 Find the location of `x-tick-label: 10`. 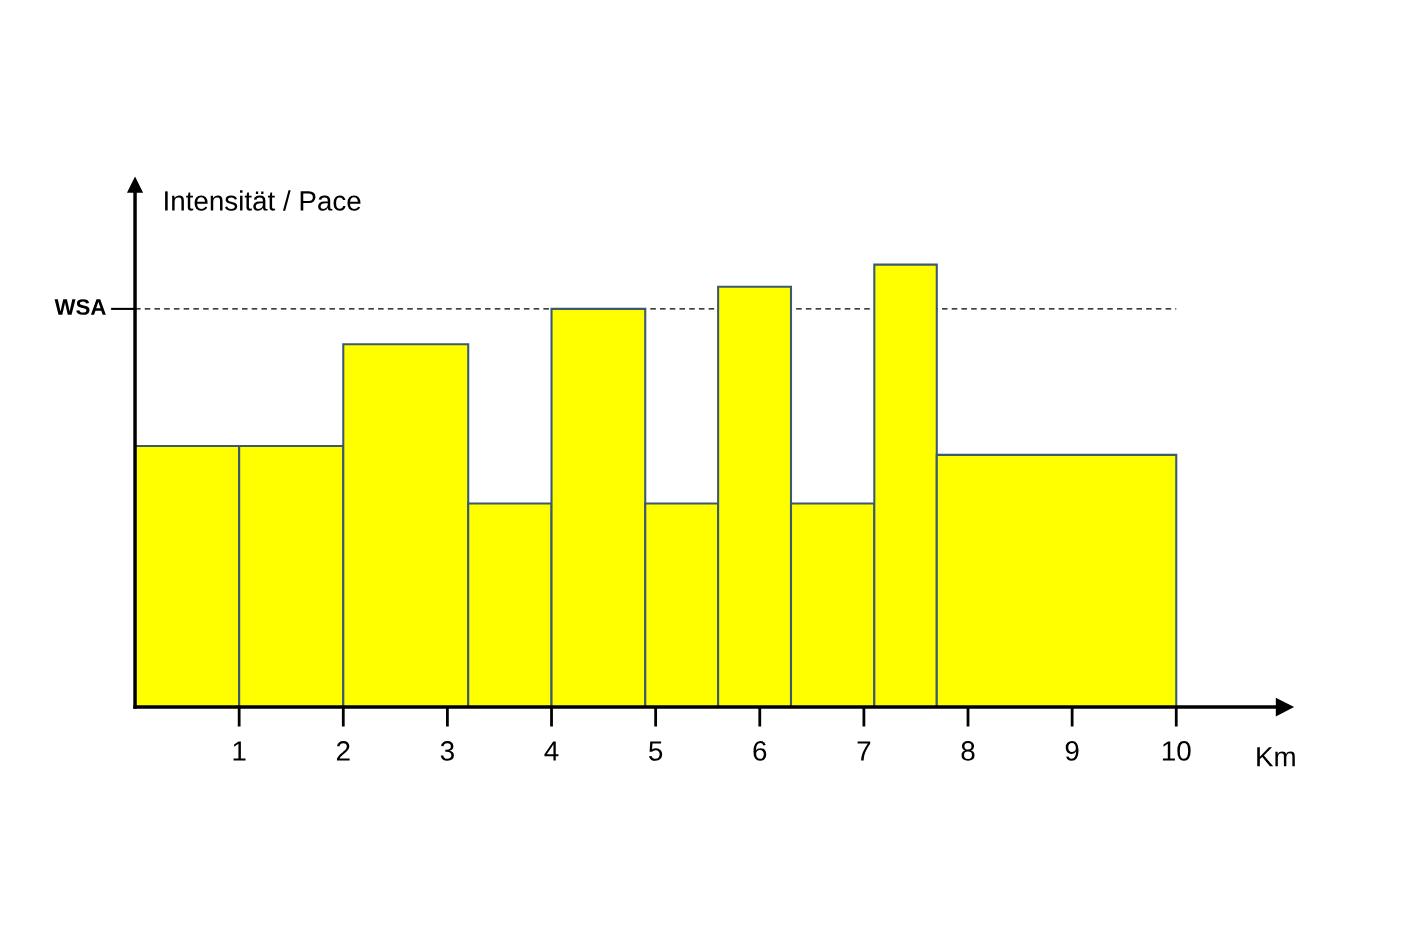

x-tick-label: 10 is located at coordinates (1176, 751).